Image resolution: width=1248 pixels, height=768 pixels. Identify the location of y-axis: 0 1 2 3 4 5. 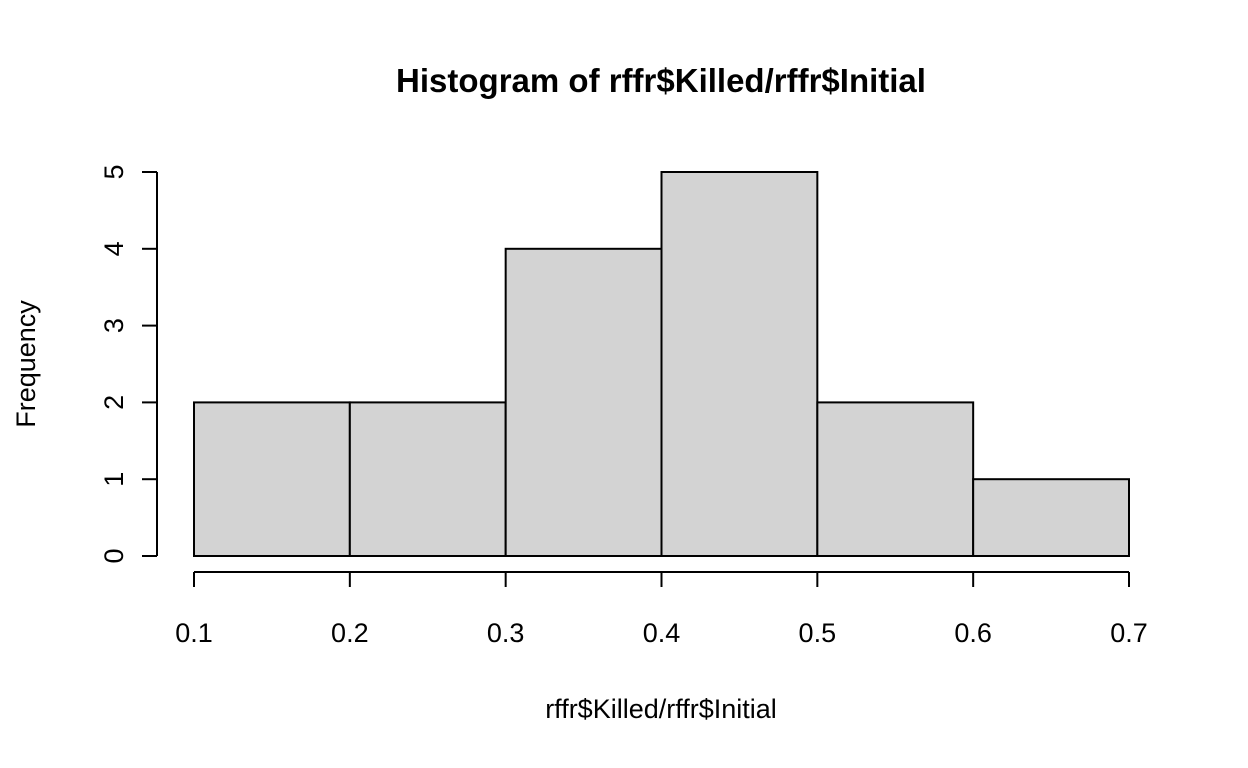
(128, 364).